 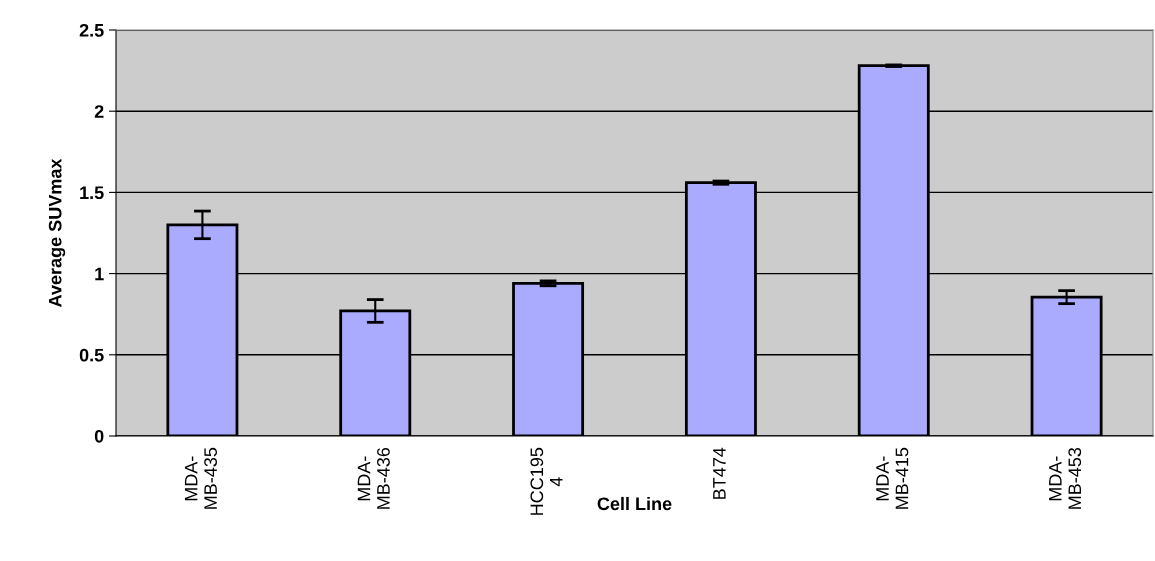 What do you see at coordinates (200, 478) in the screenshot?
I see `x-tick-label: MDA- MB-435` at bounding box center [200, 478].